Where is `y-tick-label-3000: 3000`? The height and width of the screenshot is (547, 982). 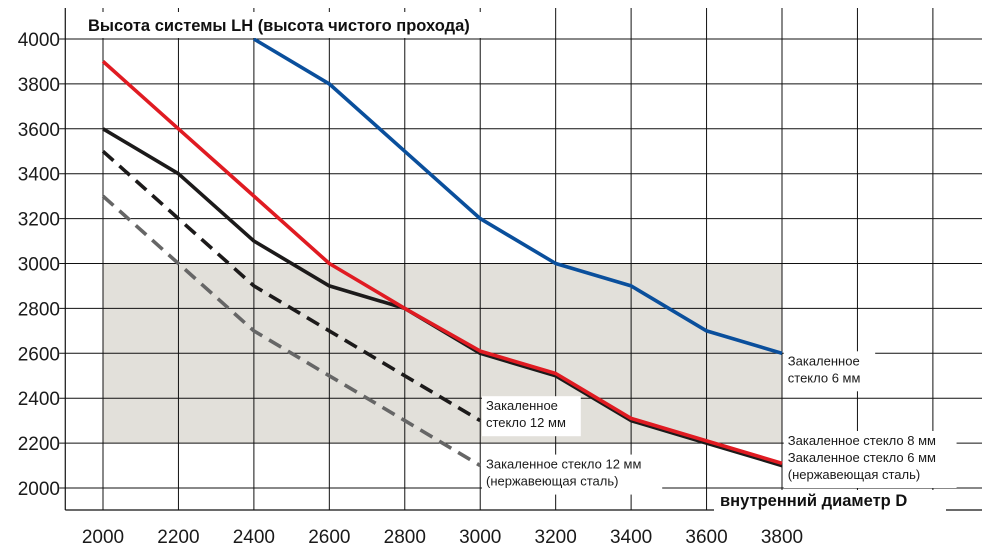 y-tick-label-3000: 3000 is located at coordinates (39, 265).